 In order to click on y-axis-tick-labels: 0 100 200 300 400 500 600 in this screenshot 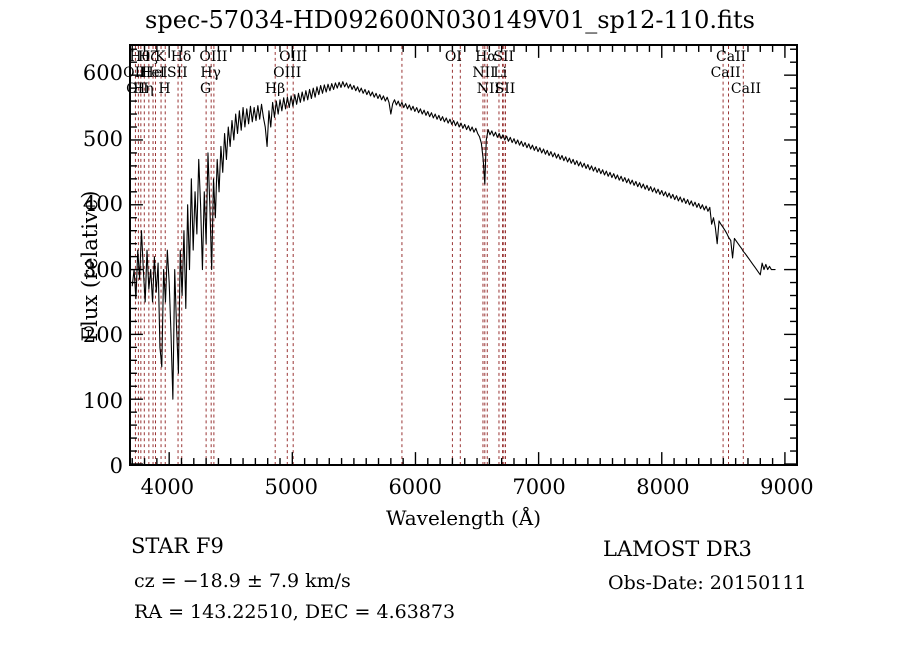, I will do `click(89, 260)`.